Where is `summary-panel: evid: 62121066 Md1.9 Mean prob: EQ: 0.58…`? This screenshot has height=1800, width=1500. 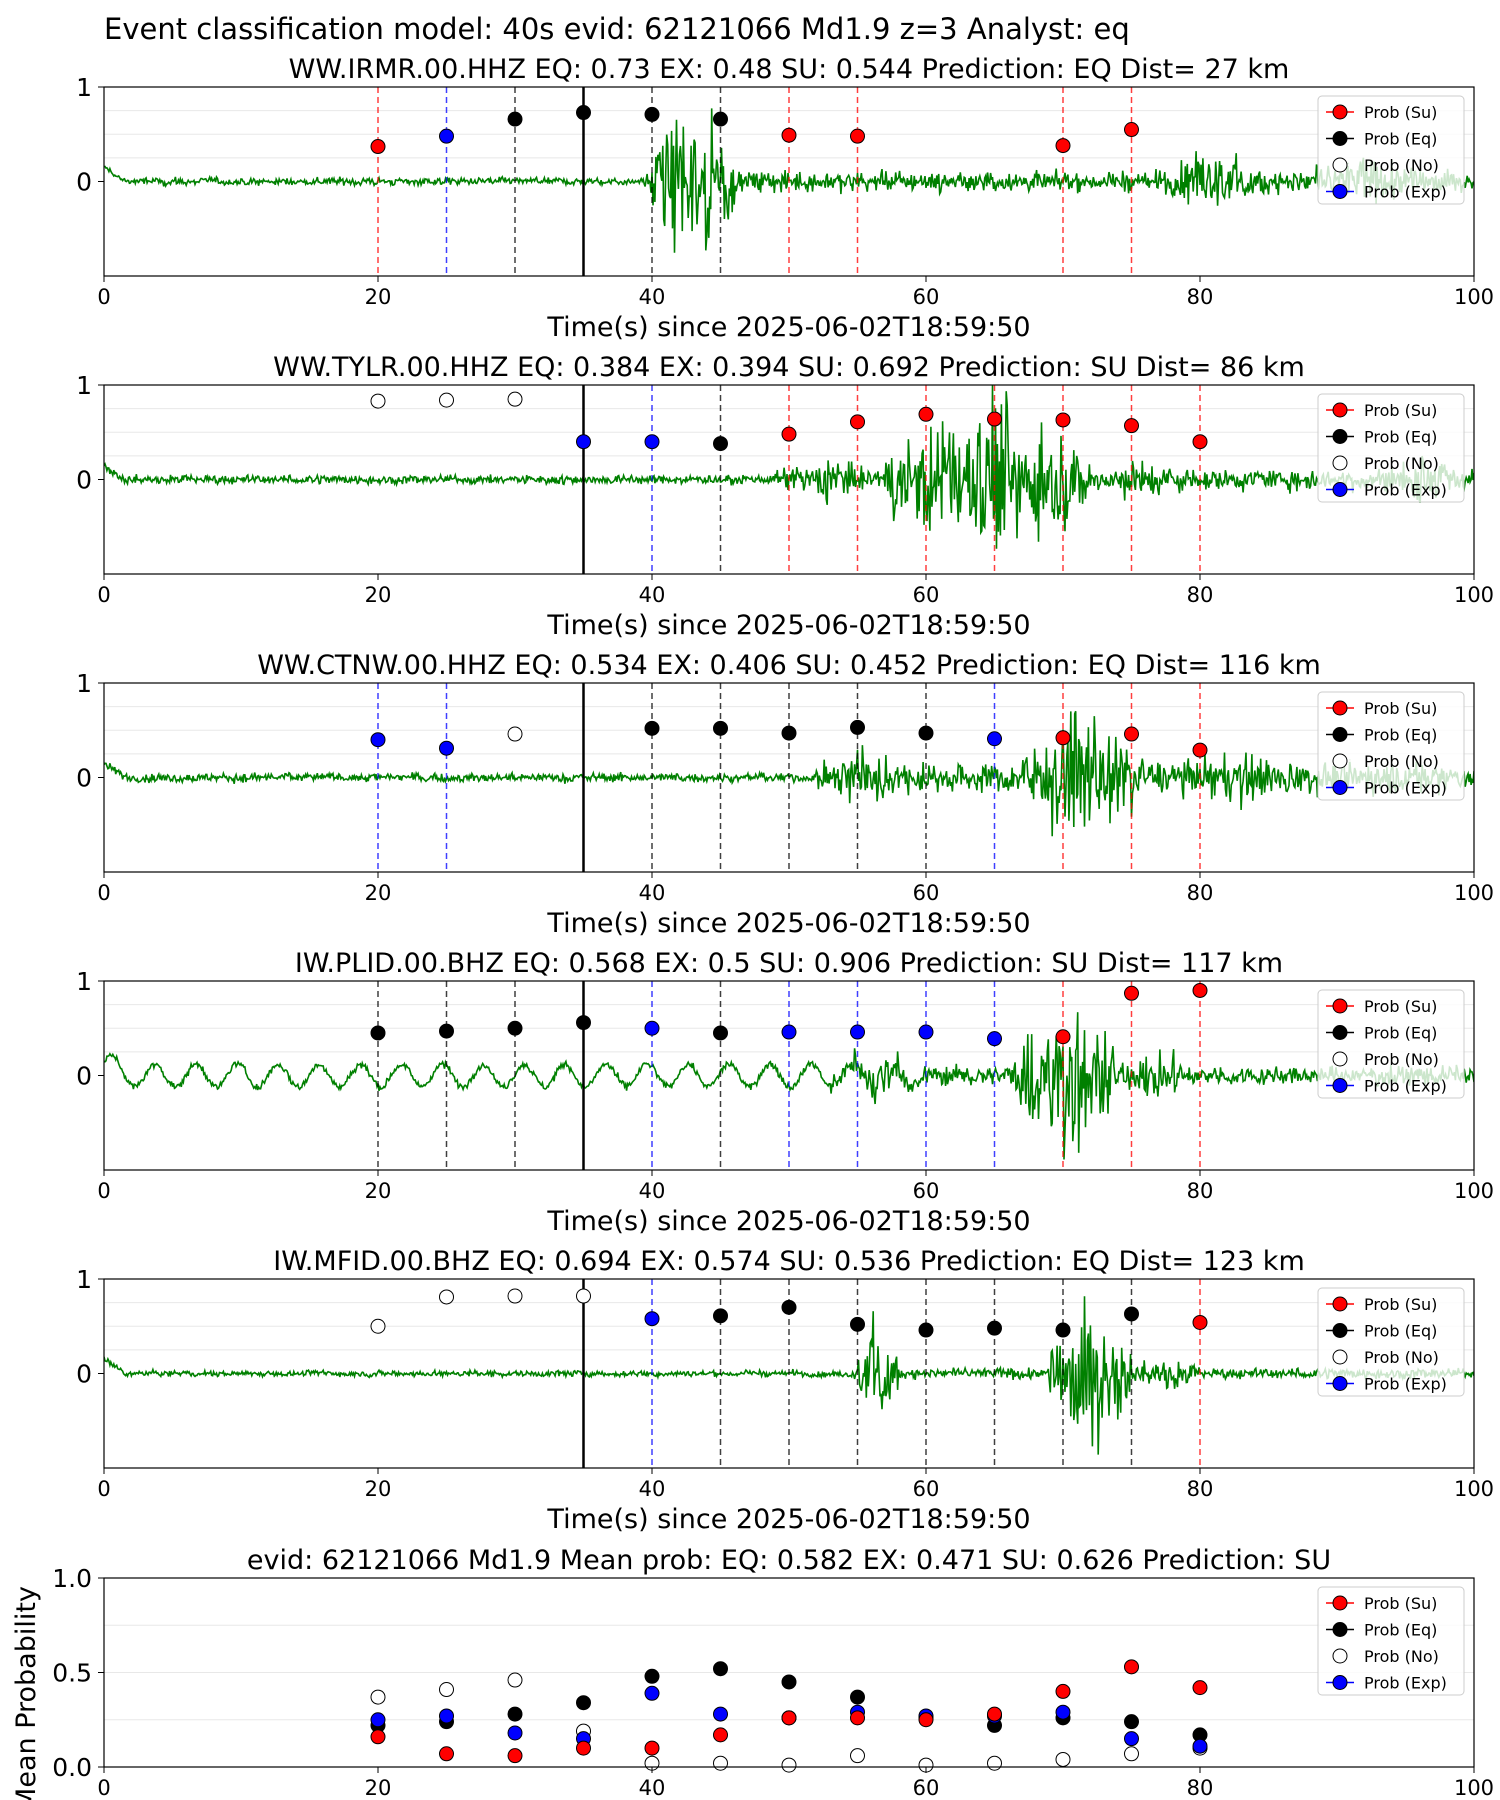 summary-panel: evid: 62121066 Md1.9 Mean prob: EQ: 0.58… is located at coordinates (752, 1672).